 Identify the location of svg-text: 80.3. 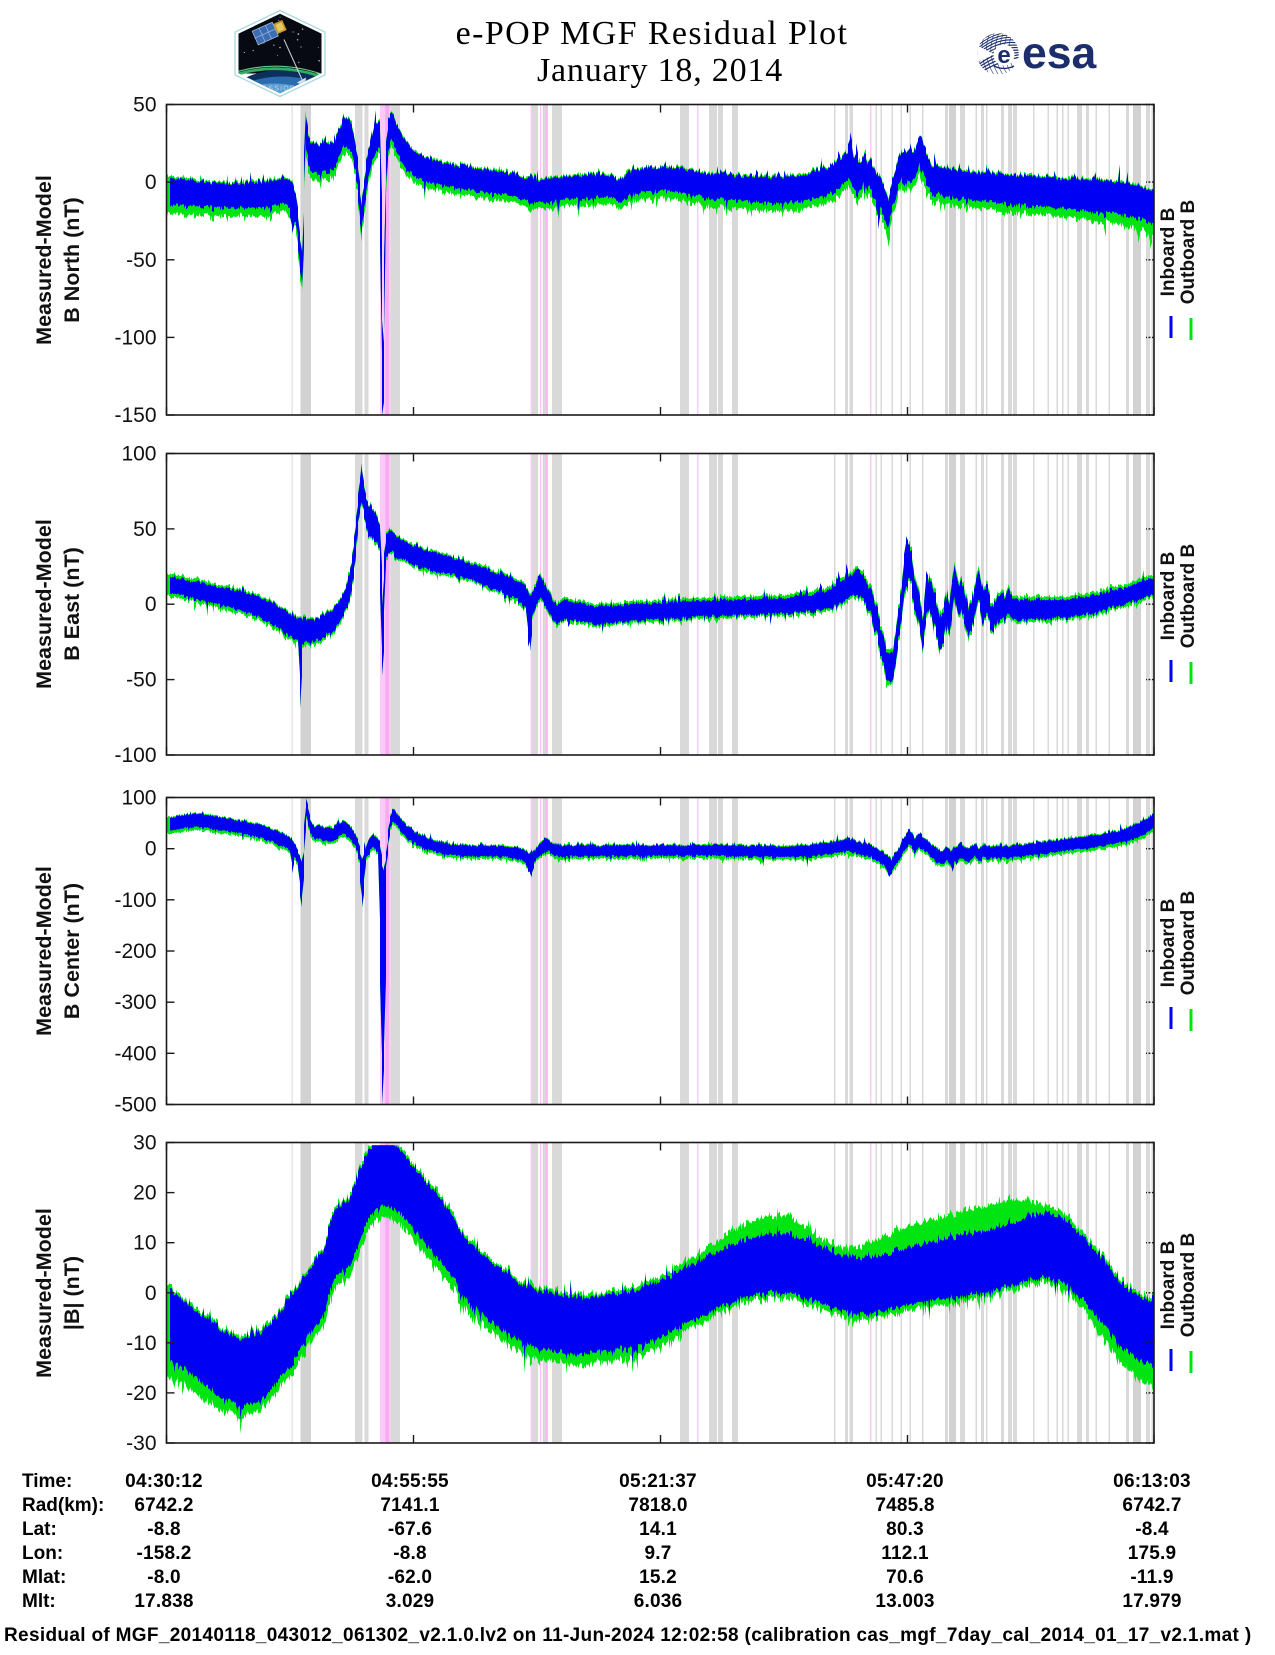
(905, 1529).